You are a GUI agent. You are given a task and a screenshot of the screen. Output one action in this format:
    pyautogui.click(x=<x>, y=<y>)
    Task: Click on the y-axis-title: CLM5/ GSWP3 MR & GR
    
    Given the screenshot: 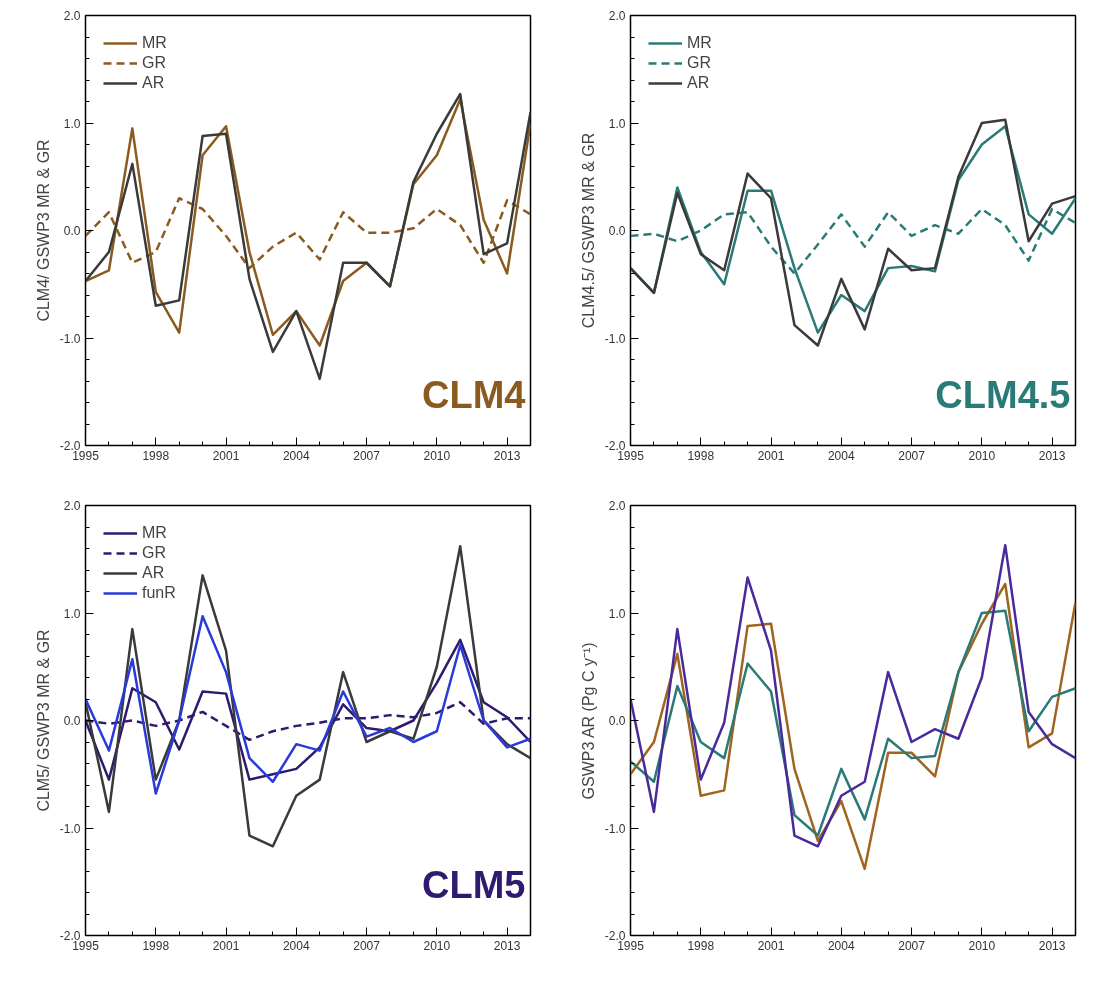 What is the action you would take?
    pyautogui.click(x=43, y=720)
    